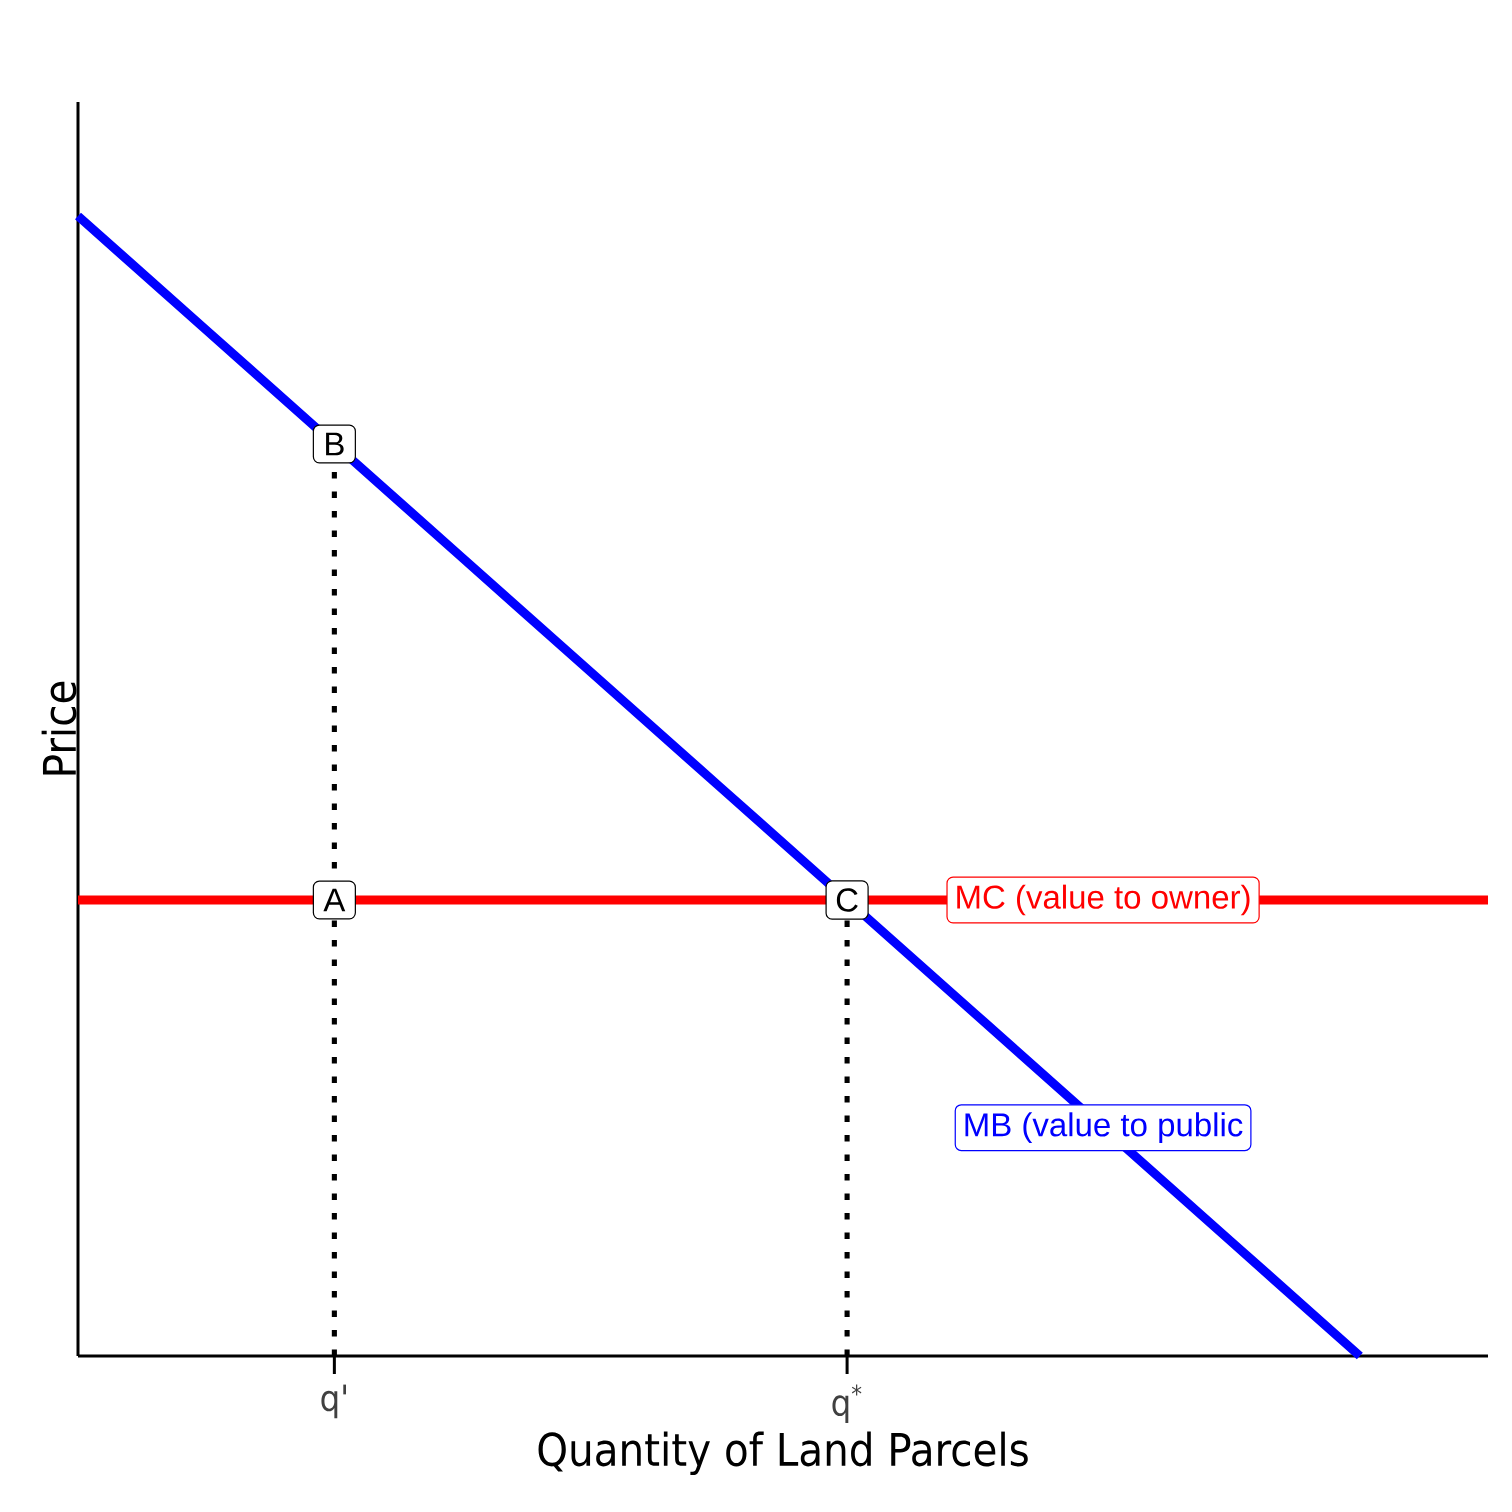  What do you see at coordinates (335, 444) in the screenshot?
I see `annotation: B` at bounding box center [335, 444].